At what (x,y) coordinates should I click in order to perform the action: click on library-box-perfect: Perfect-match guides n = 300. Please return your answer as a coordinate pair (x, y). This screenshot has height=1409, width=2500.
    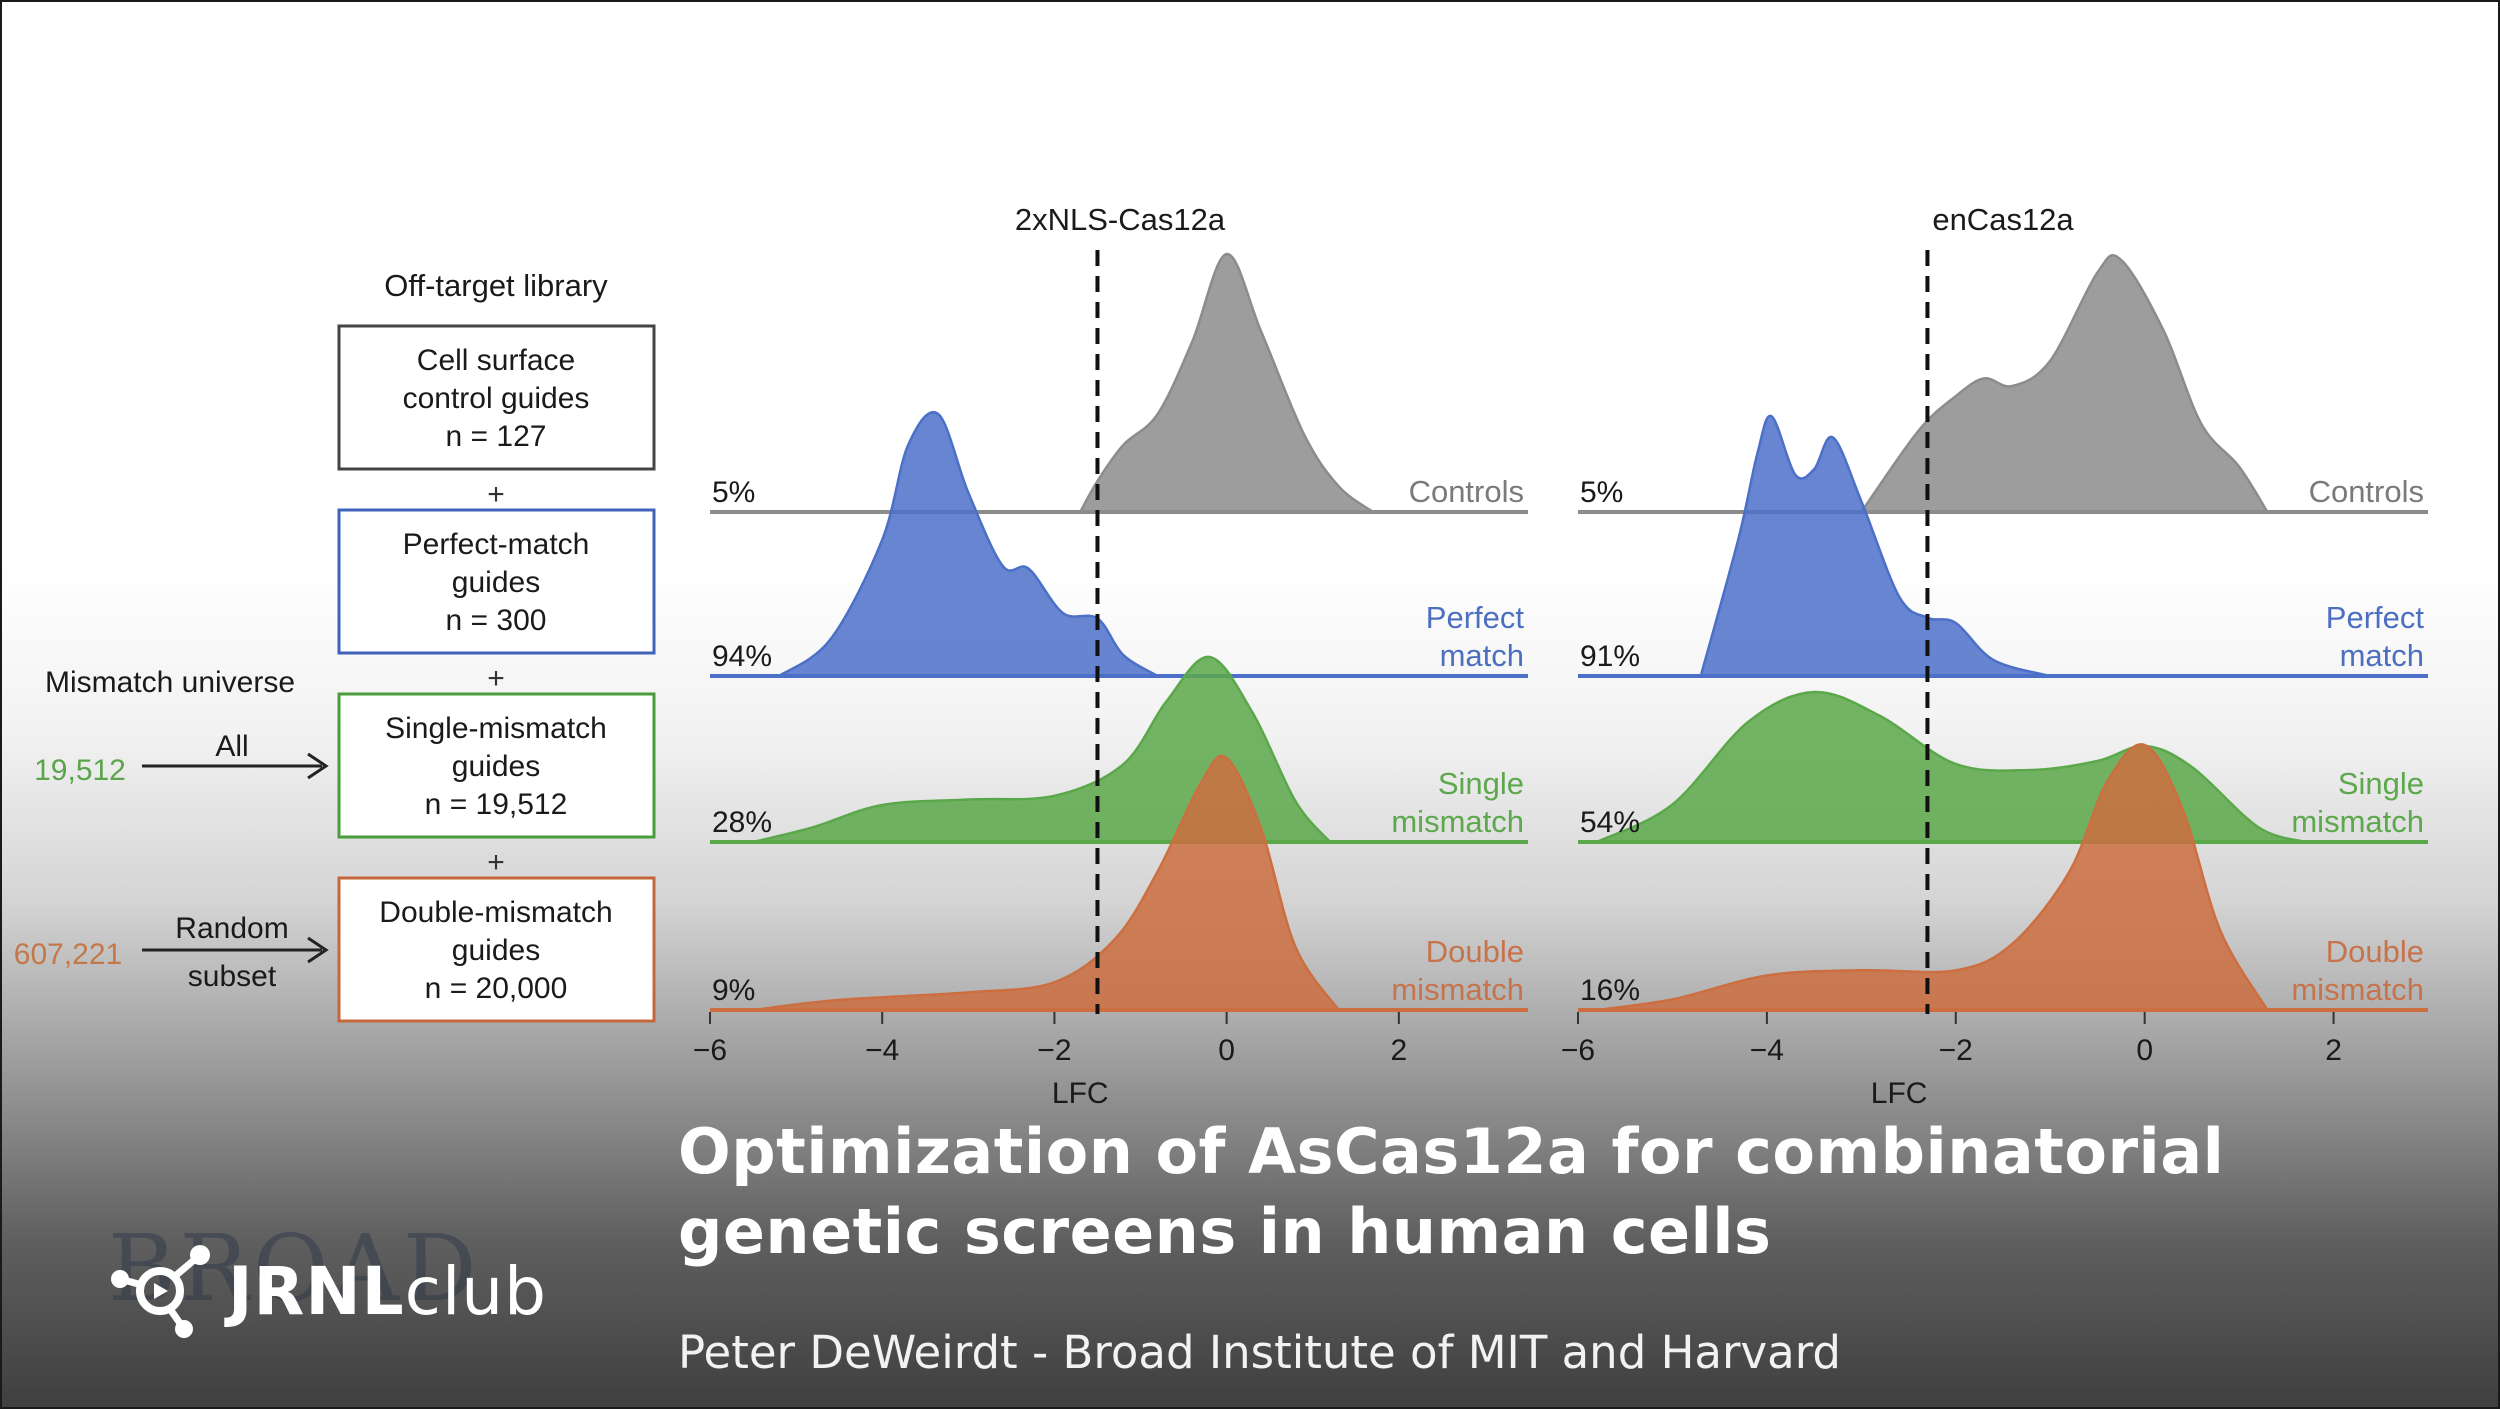
    Looking at the image, I should click on (496, 581).